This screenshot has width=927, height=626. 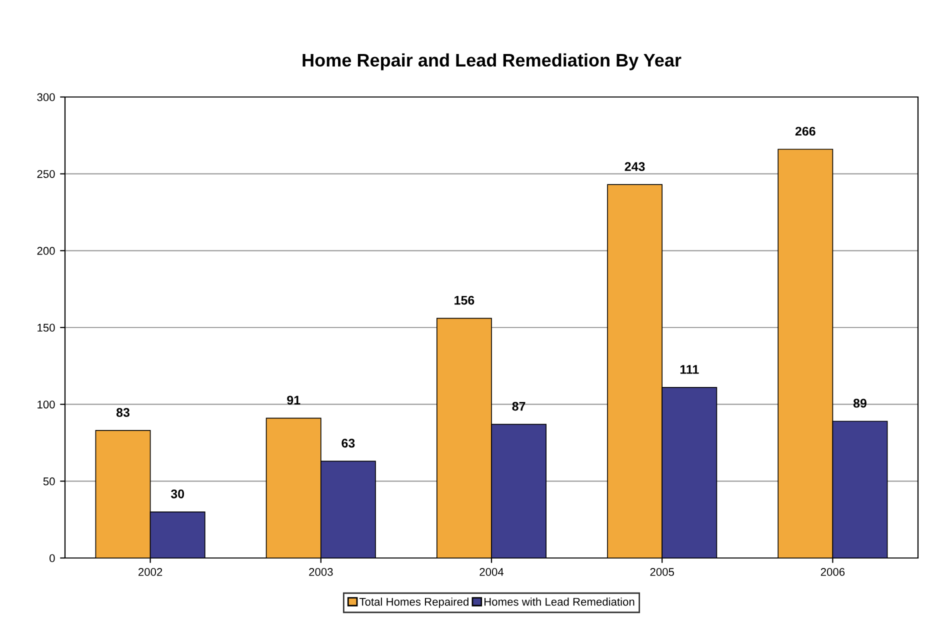 What do you see at coordinates (52, 558) in the screenshot?
I see `y-tick-label: 0` at bounding box center [52, 558].